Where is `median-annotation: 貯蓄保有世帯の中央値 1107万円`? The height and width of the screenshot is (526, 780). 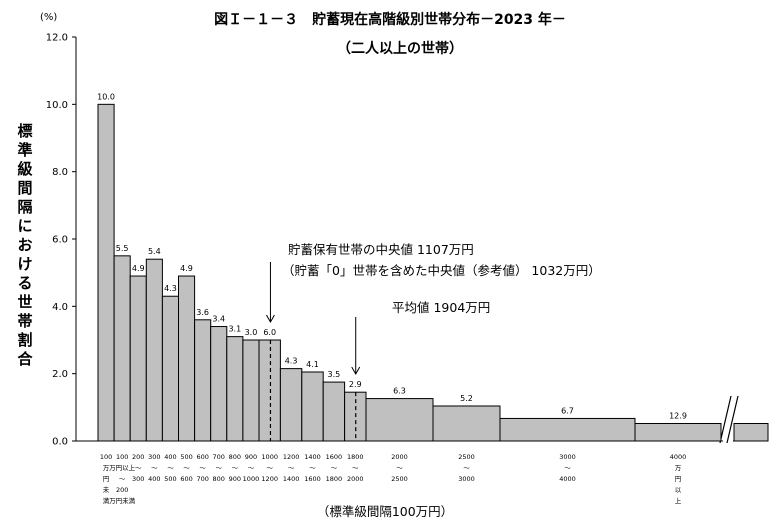
median-annotation: 貯蓄保有世帯の中央値 1107万円 is located at coordinates (381, 249).